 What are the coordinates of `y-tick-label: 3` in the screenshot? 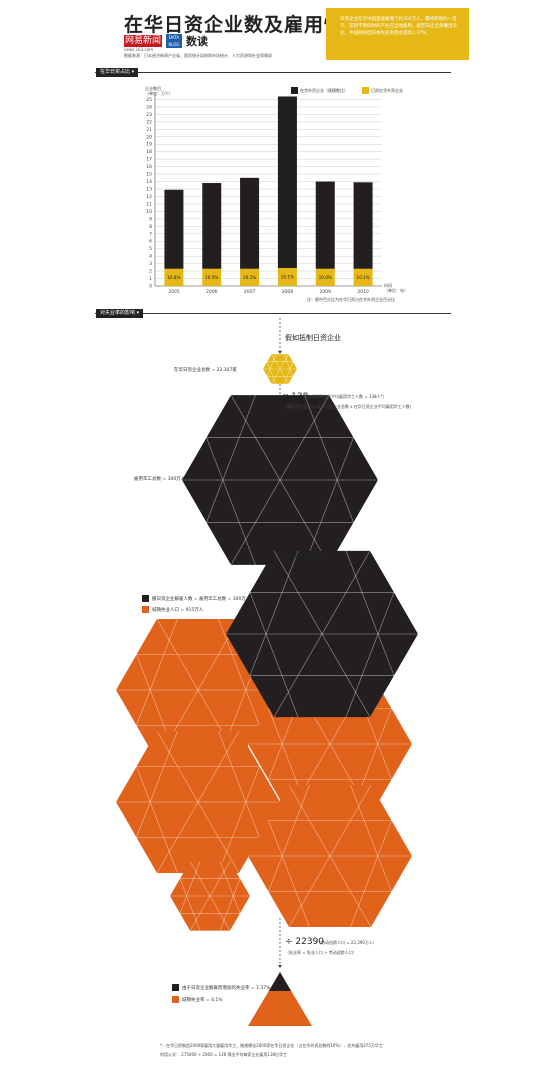 It's located at (150, 264).